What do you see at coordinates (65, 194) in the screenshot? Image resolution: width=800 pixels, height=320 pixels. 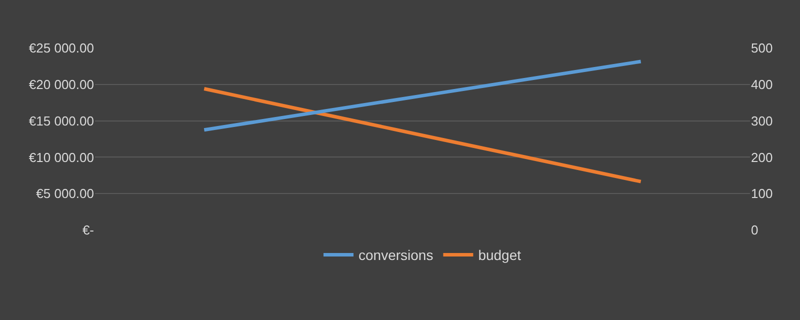 I see `y-tick-label: €5 000.00` at bounding box center [65, 194].